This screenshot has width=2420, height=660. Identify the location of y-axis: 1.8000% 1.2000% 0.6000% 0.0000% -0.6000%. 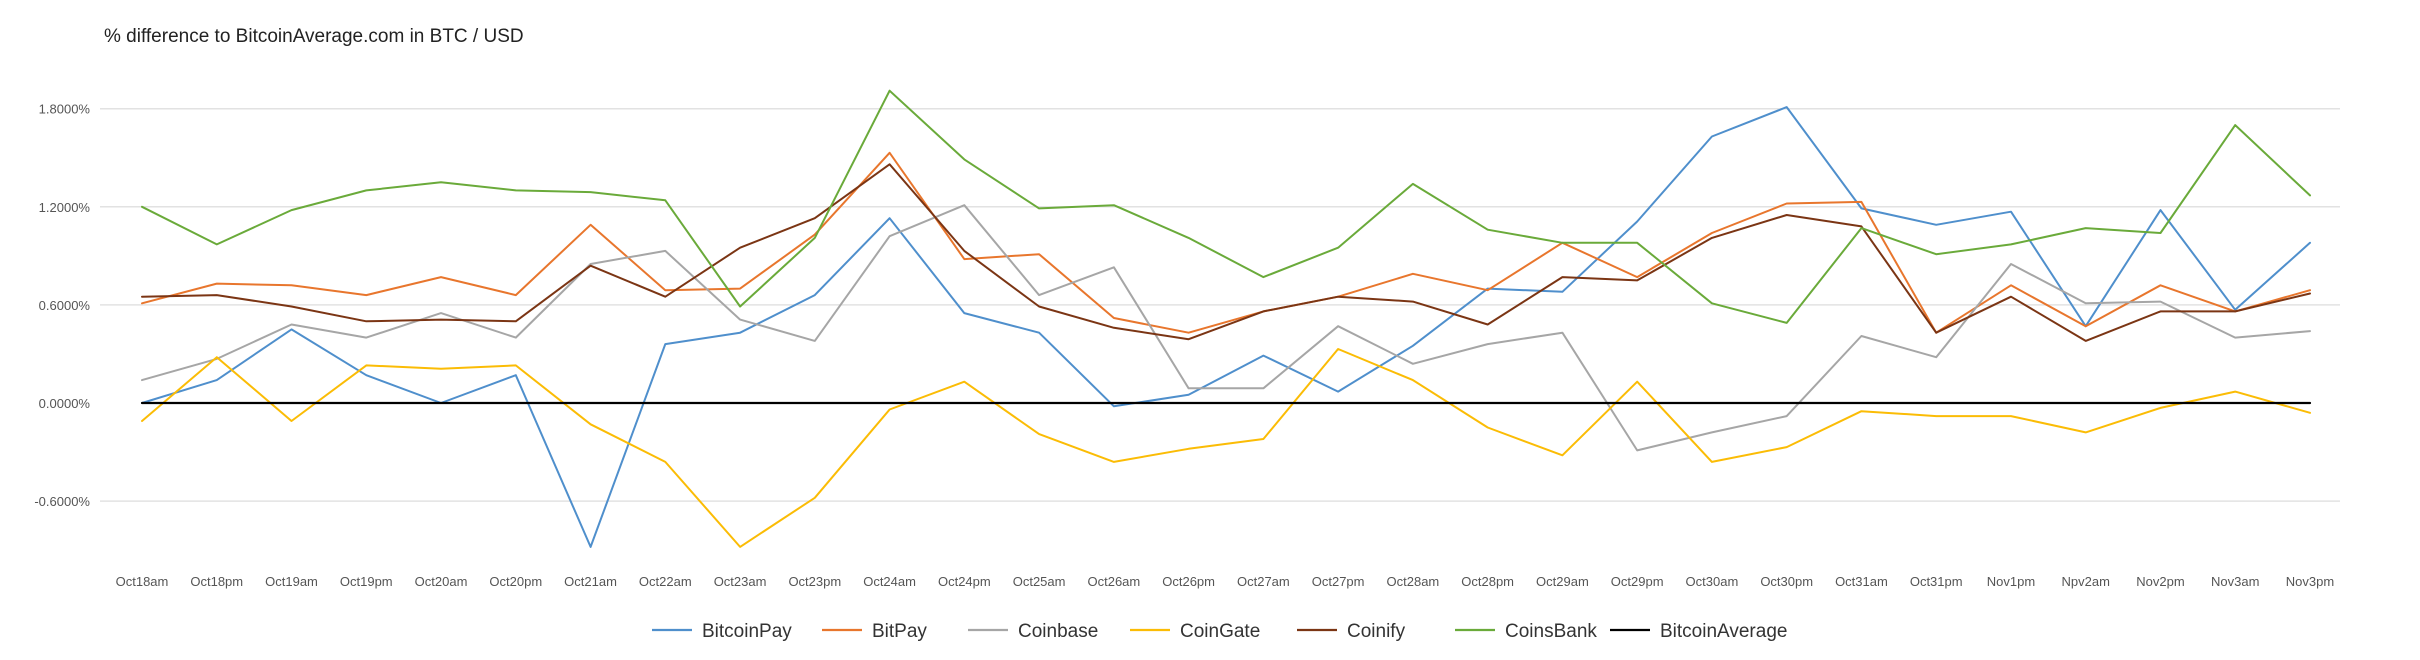
(62, 305).